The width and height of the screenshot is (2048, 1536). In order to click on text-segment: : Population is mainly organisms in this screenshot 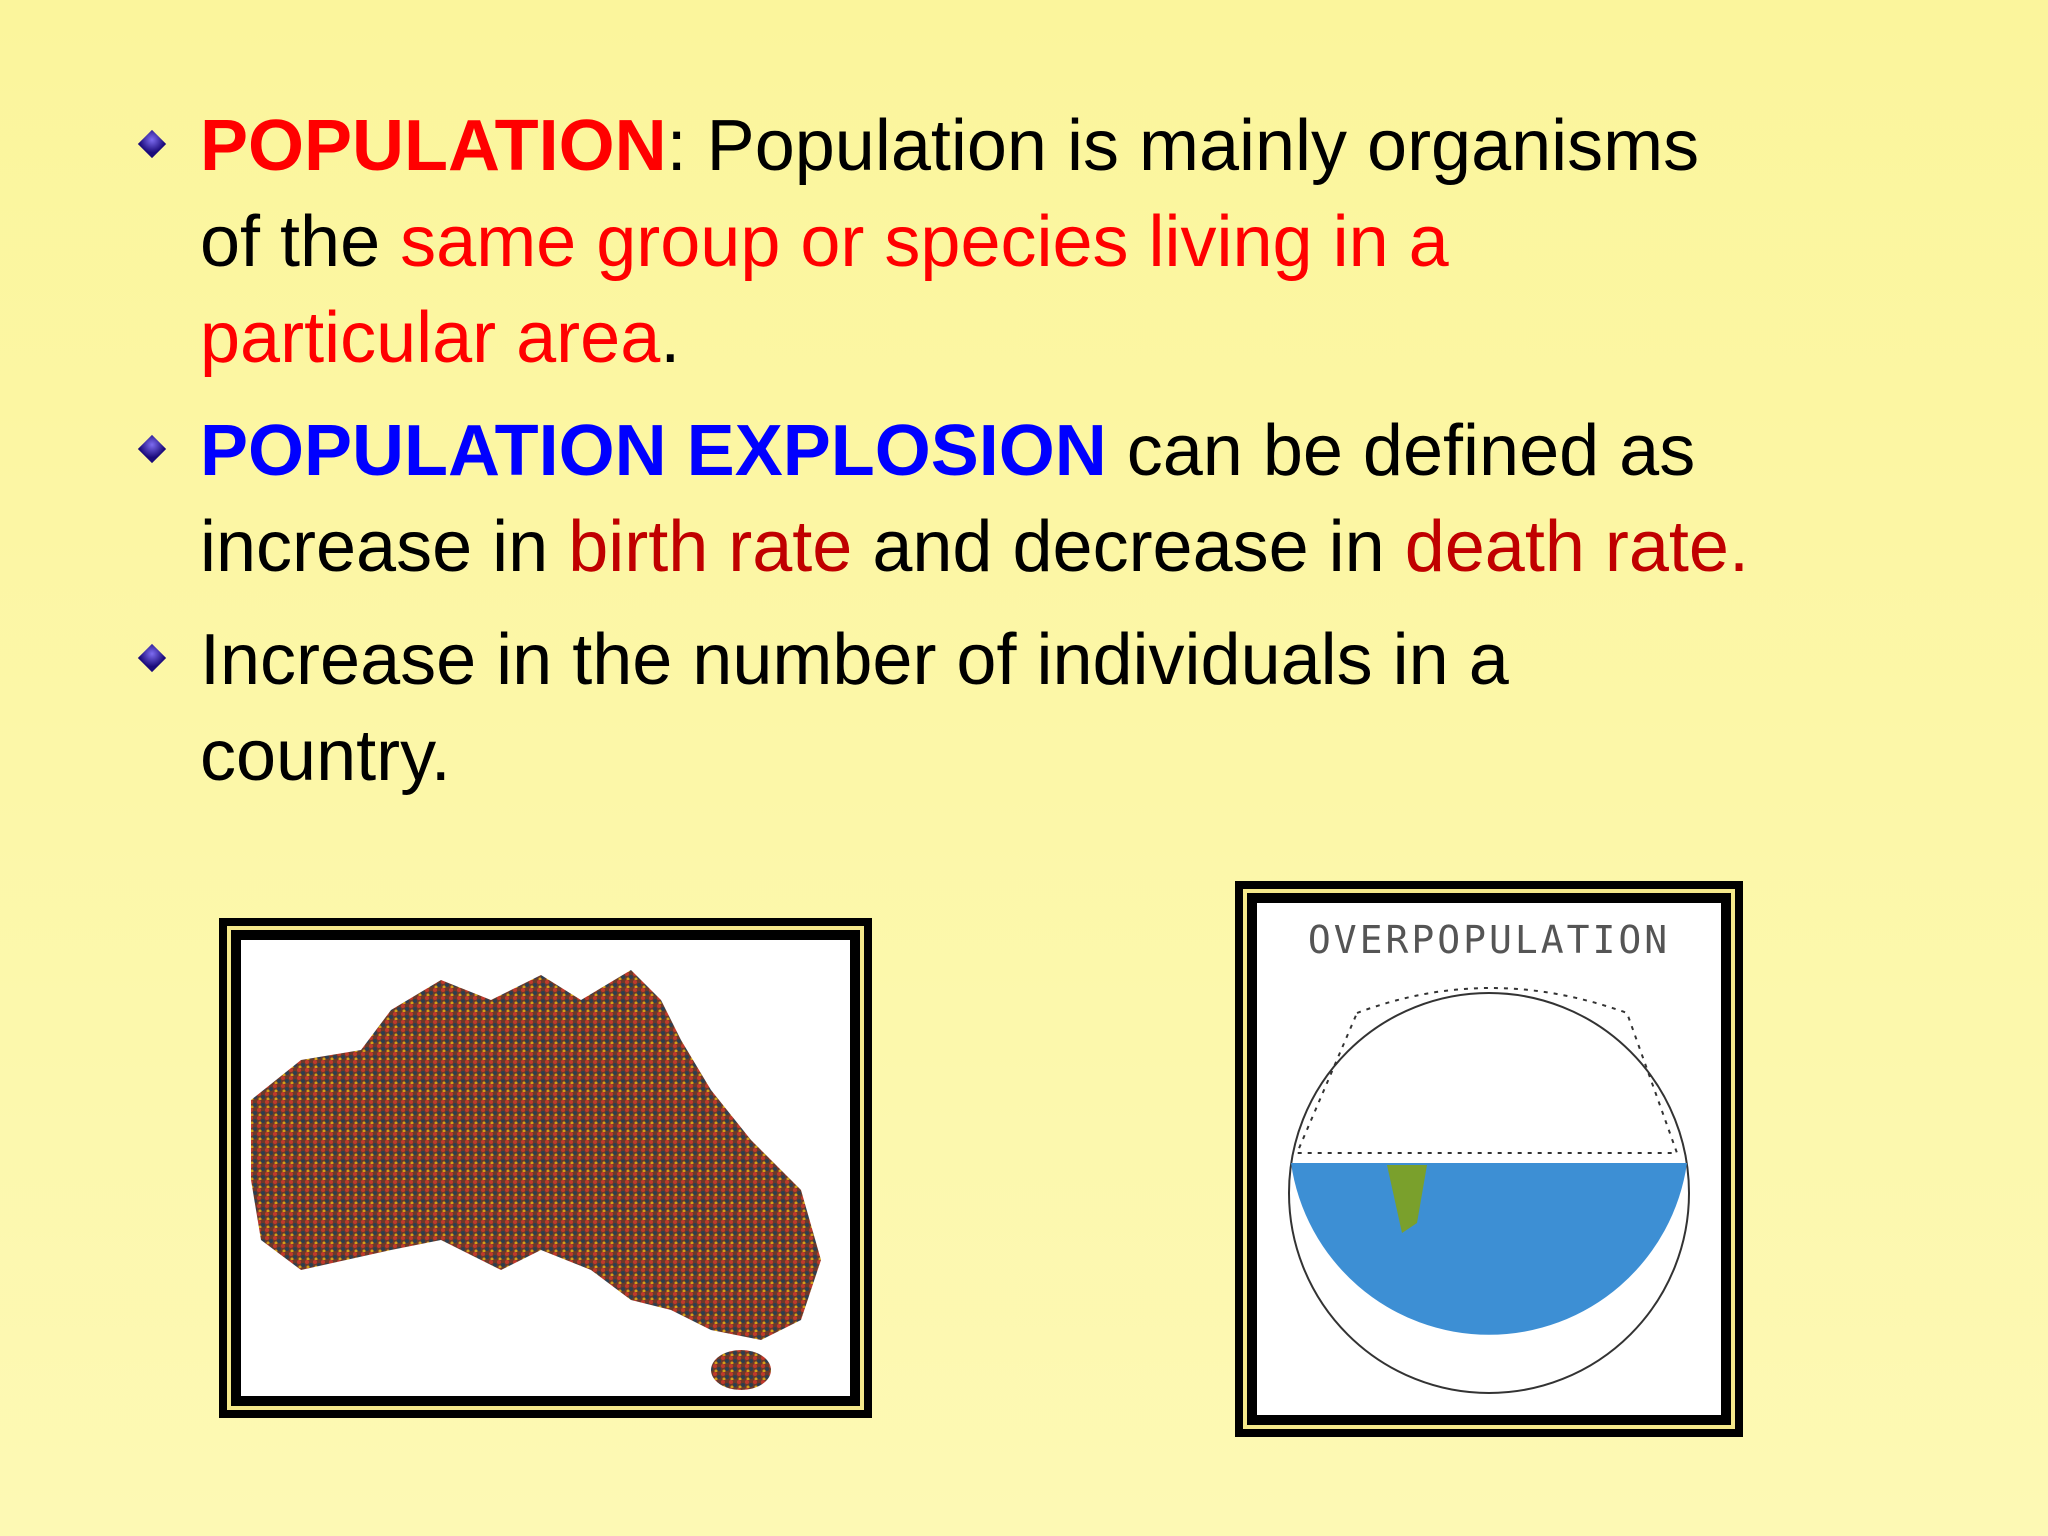, I will do `click(1183, 146)`.